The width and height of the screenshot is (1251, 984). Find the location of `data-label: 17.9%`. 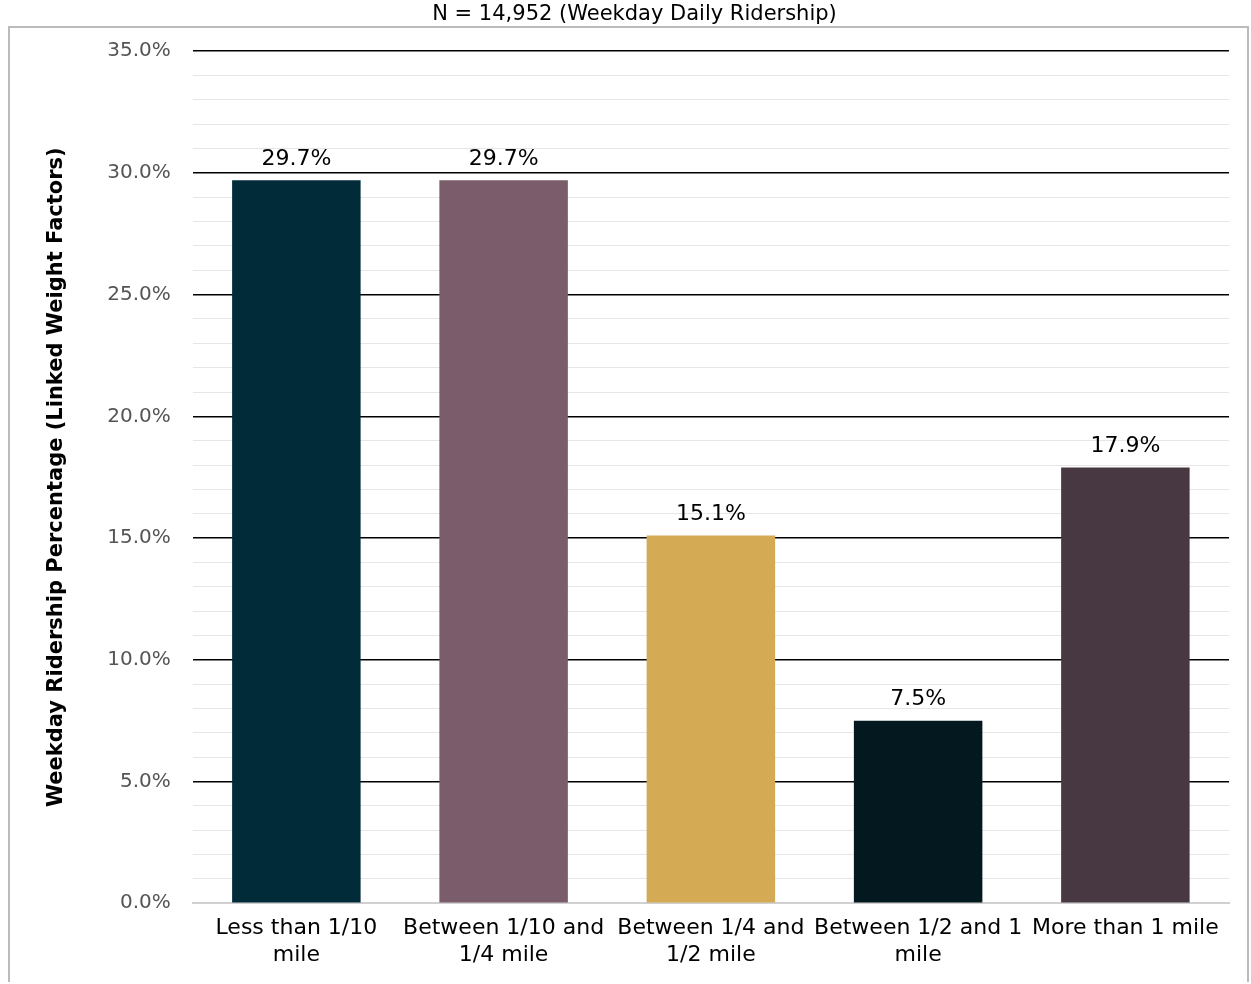

data-label: 17.9% is located at coordinates (1125, 445).